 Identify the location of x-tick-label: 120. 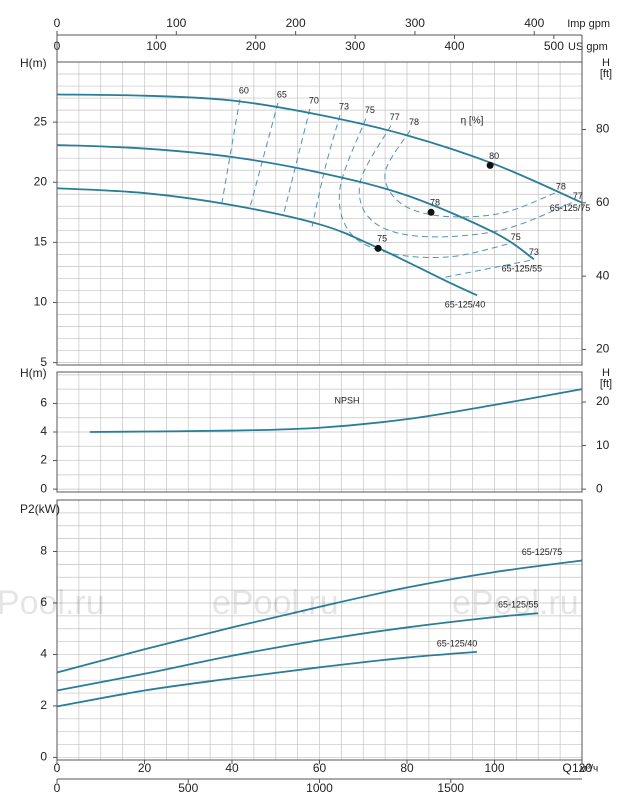
(582, 768).